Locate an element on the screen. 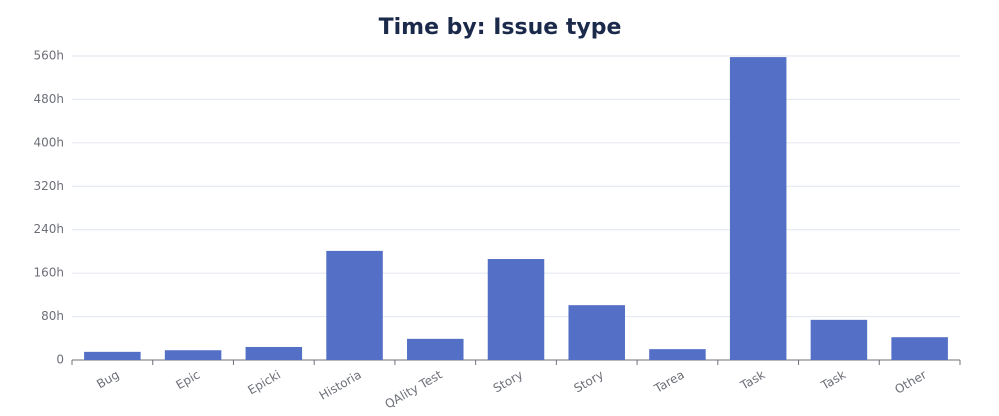  y-tick-label: 0 is located at coordinates (60, 360).